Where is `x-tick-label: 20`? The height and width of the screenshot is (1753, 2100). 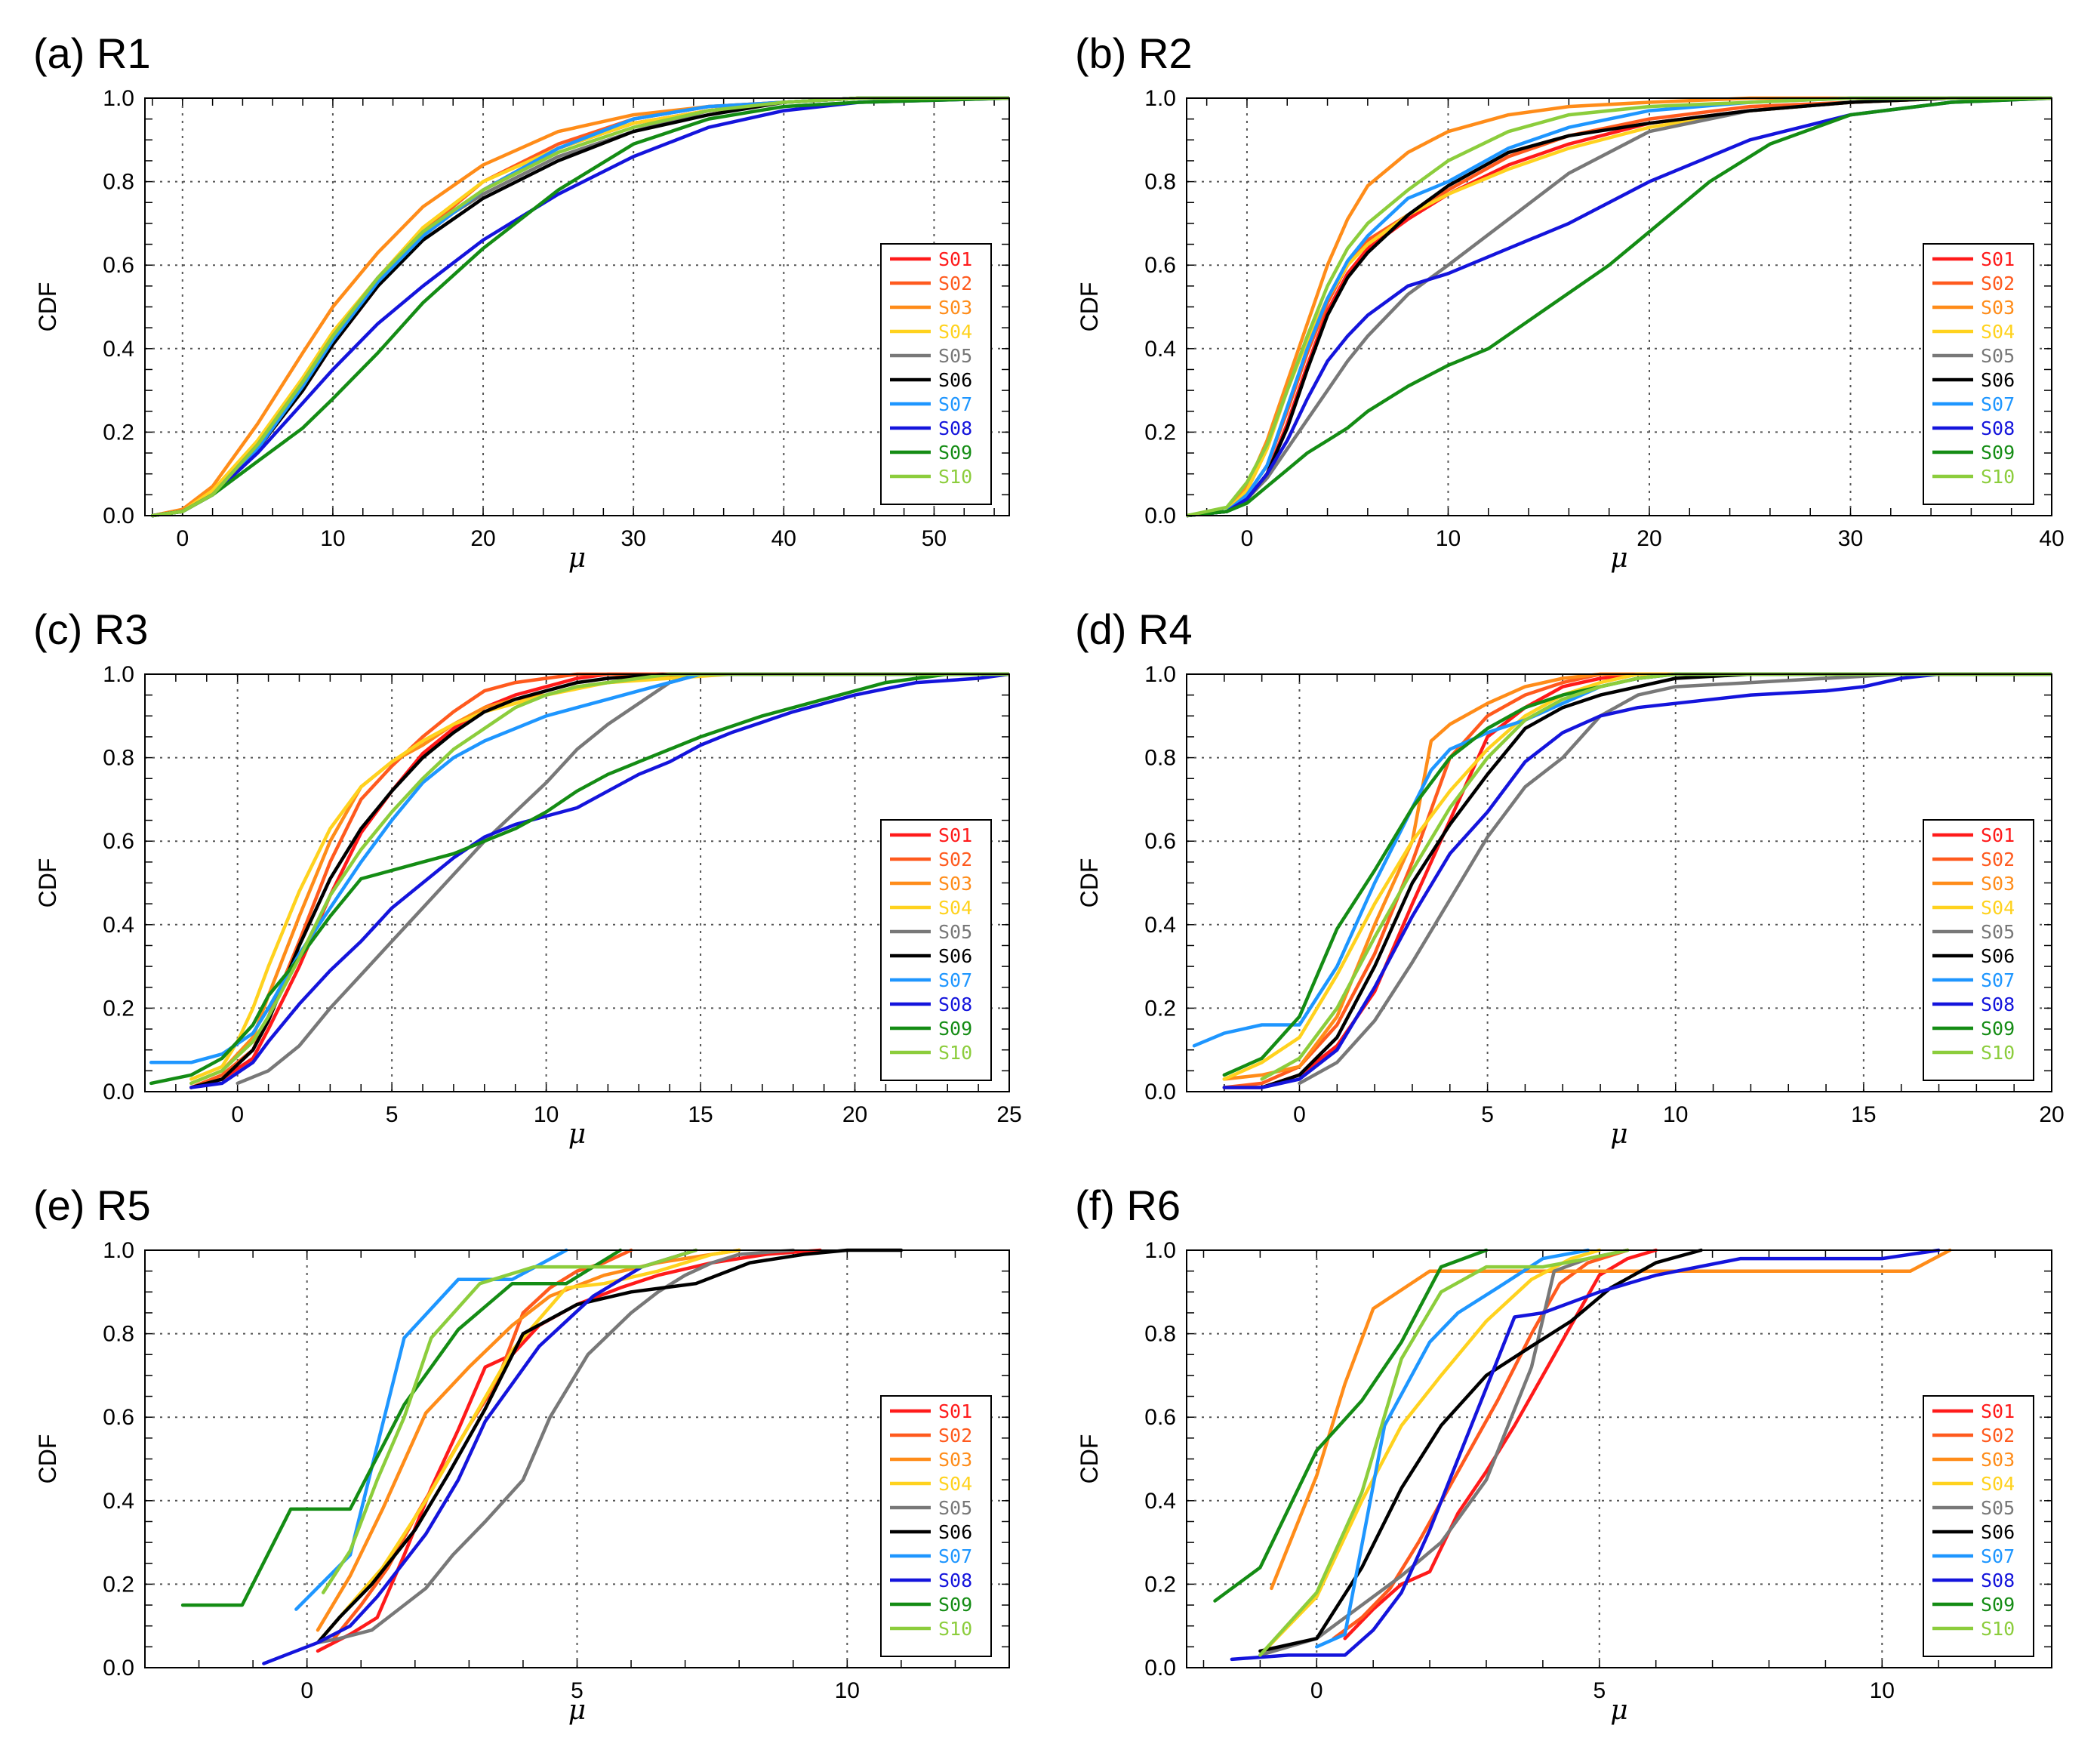
x-tick-label: 20 is located at coordinates (2052, 1114).